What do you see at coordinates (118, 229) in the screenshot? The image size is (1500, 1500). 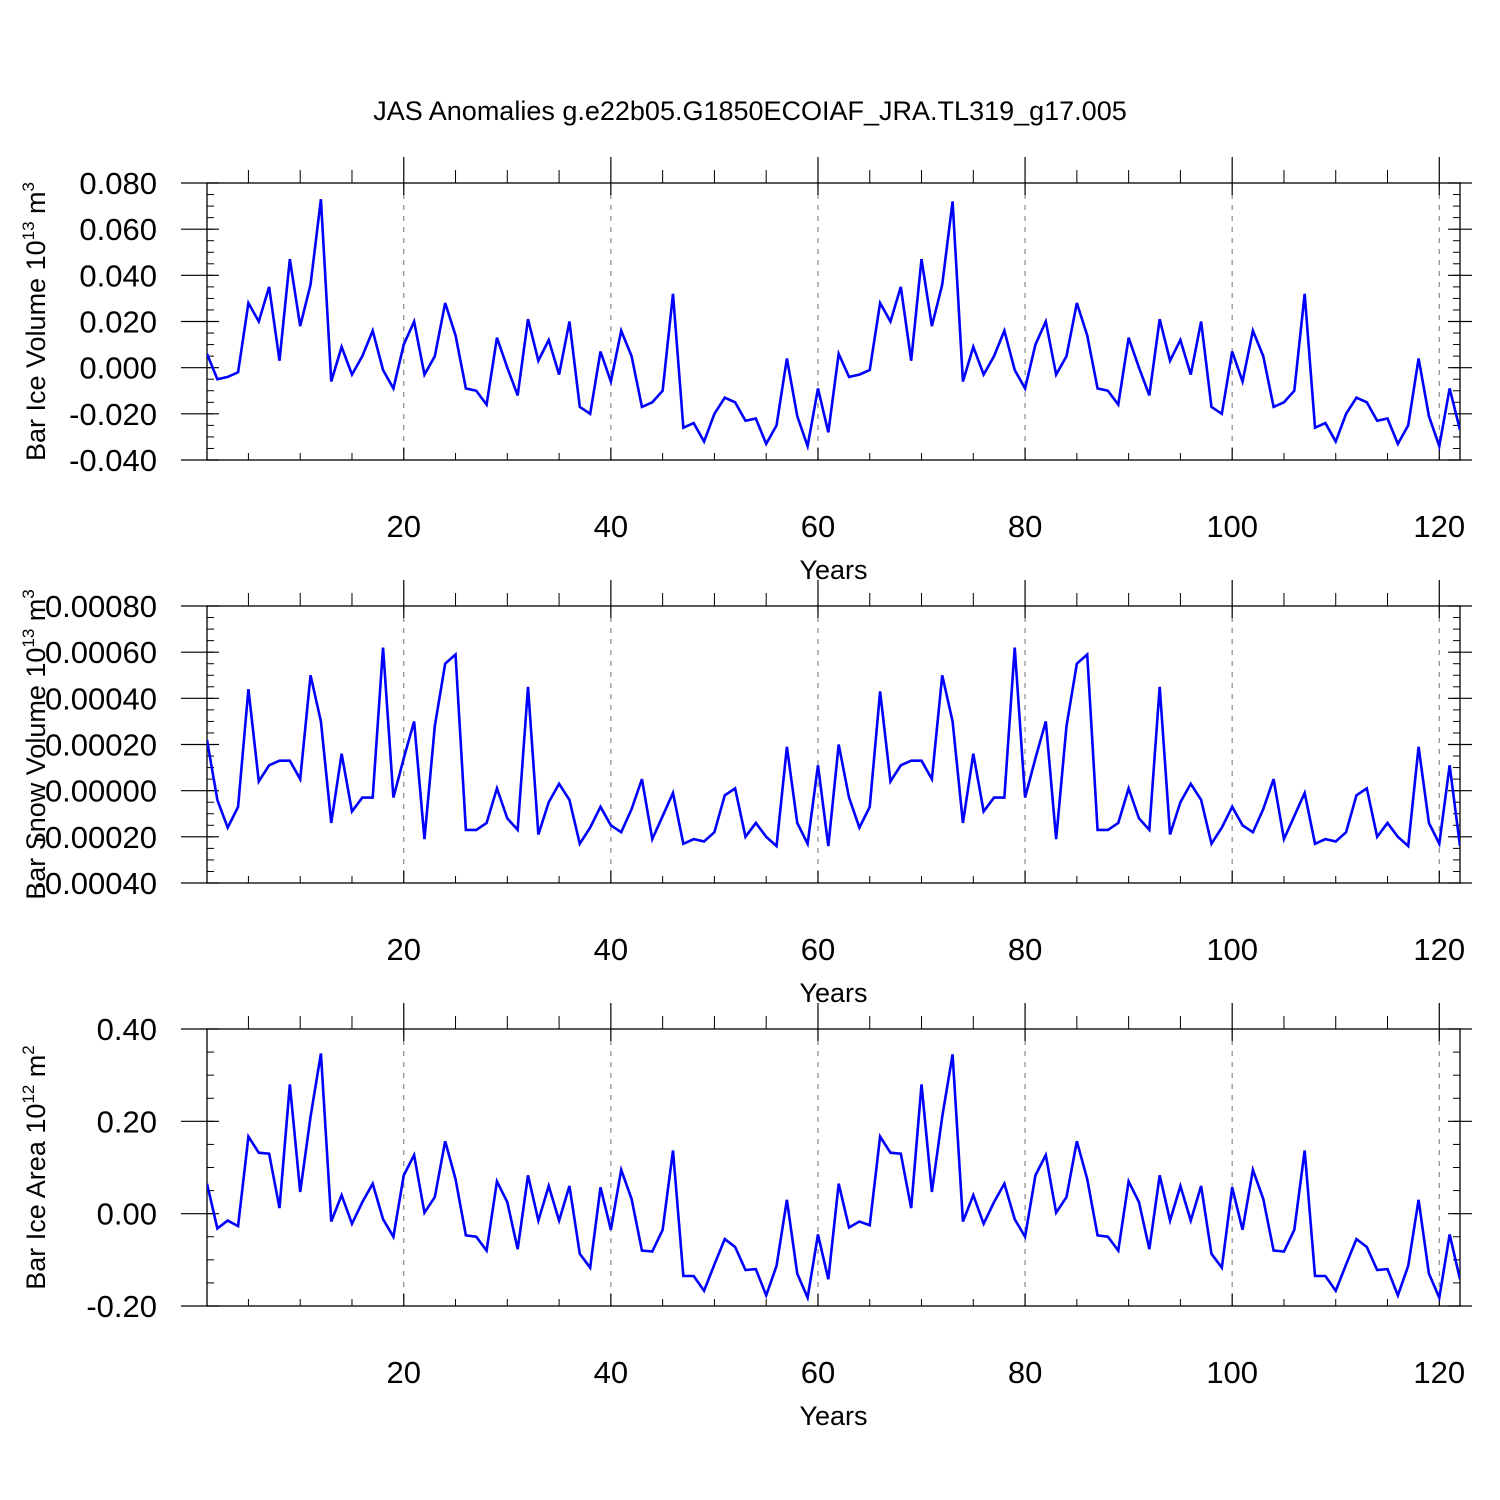 I see `y-tick-label: 0.060` at bounding box center [118, 229].